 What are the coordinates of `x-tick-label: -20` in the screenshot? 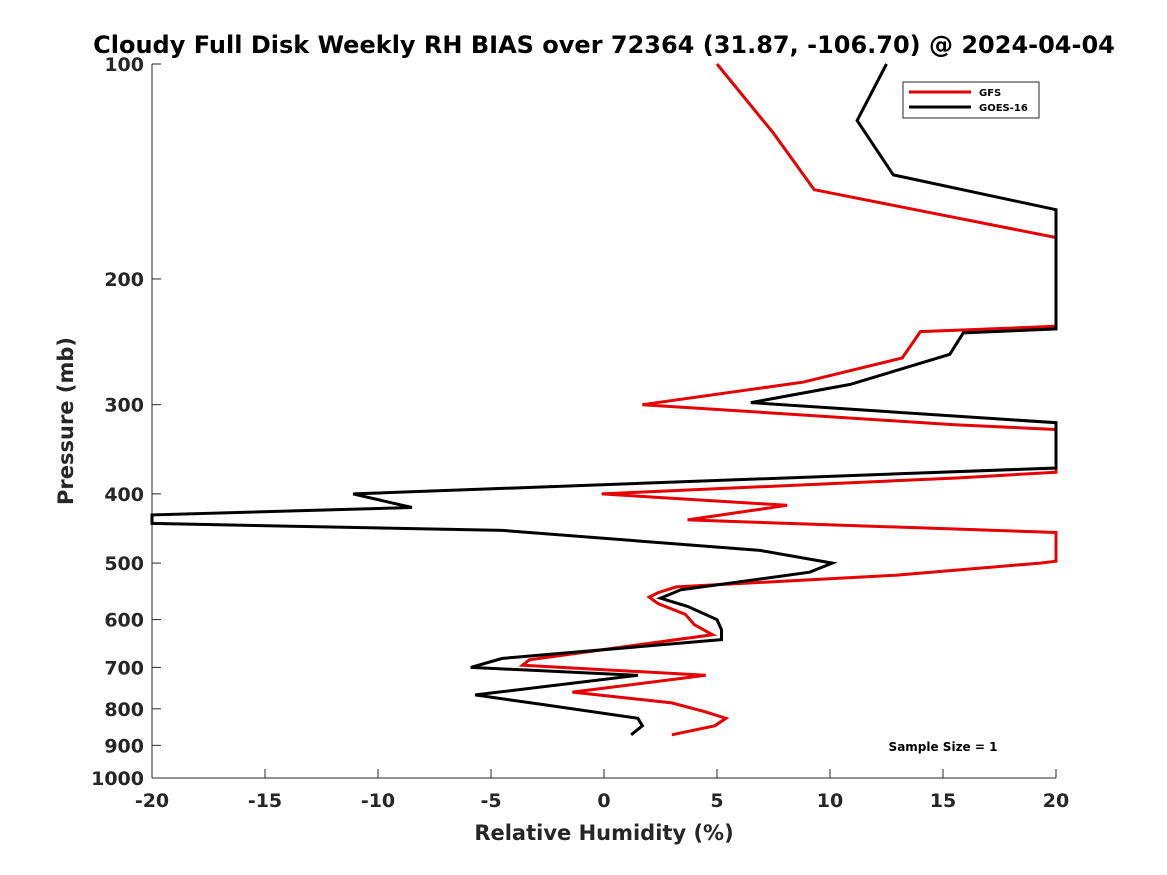 It's located at (152, 801).